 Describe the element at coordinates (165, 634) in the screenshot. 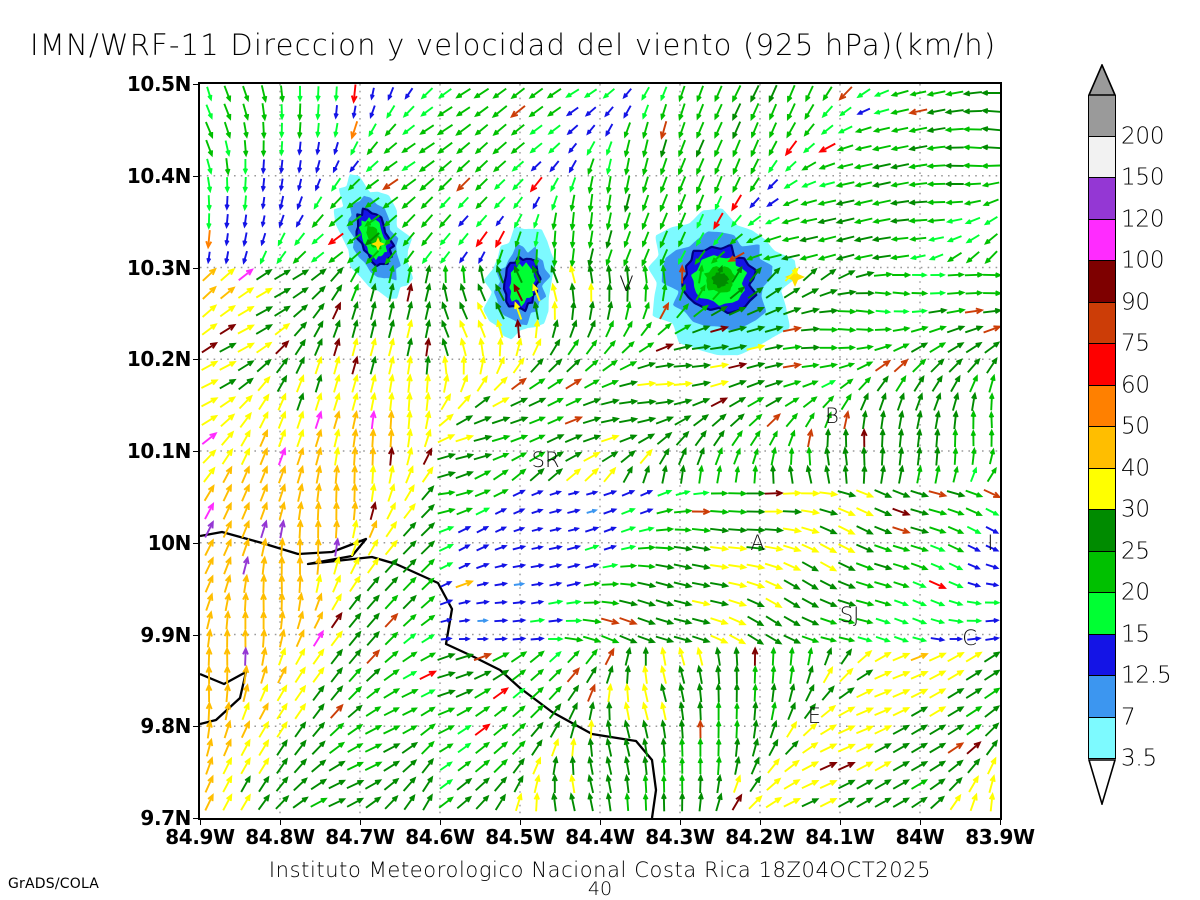

I see `y-axis-label: 9.9N` at that location.